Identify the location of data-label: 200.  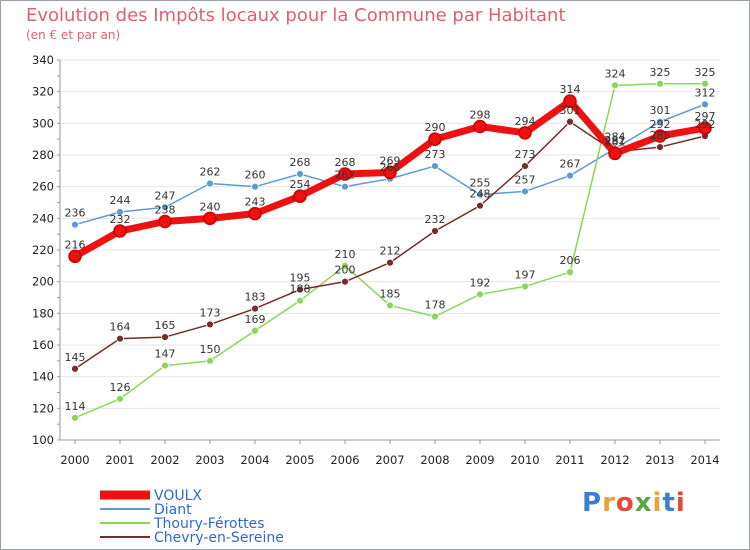
(345, 270).